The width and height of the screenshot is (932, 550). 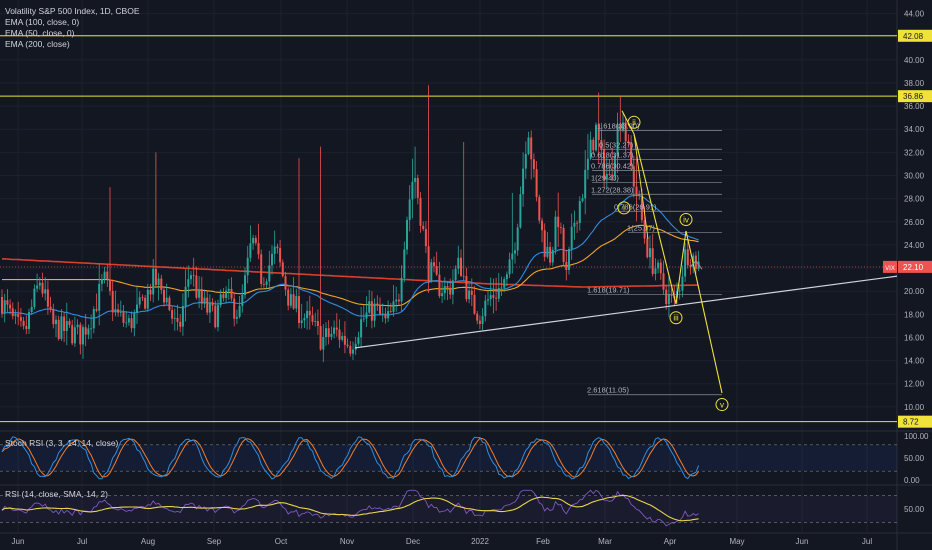 What do you see at coordinates (914, 314) in the screenshot?
I see `price-tick-label: 18.00` at bounding box center [914, 314].